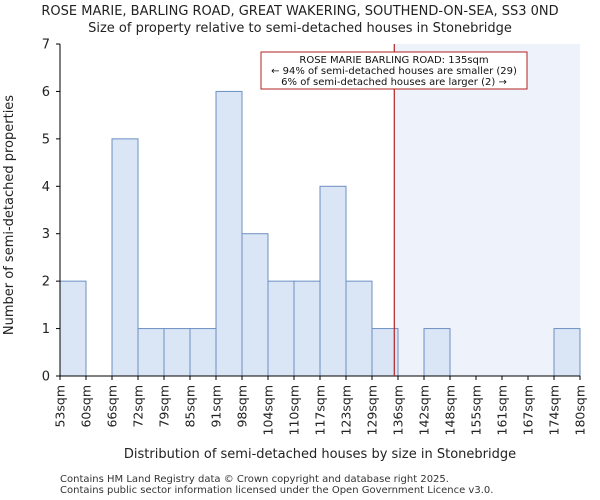  I want to click on bar-104sqm, so click(281, 328).